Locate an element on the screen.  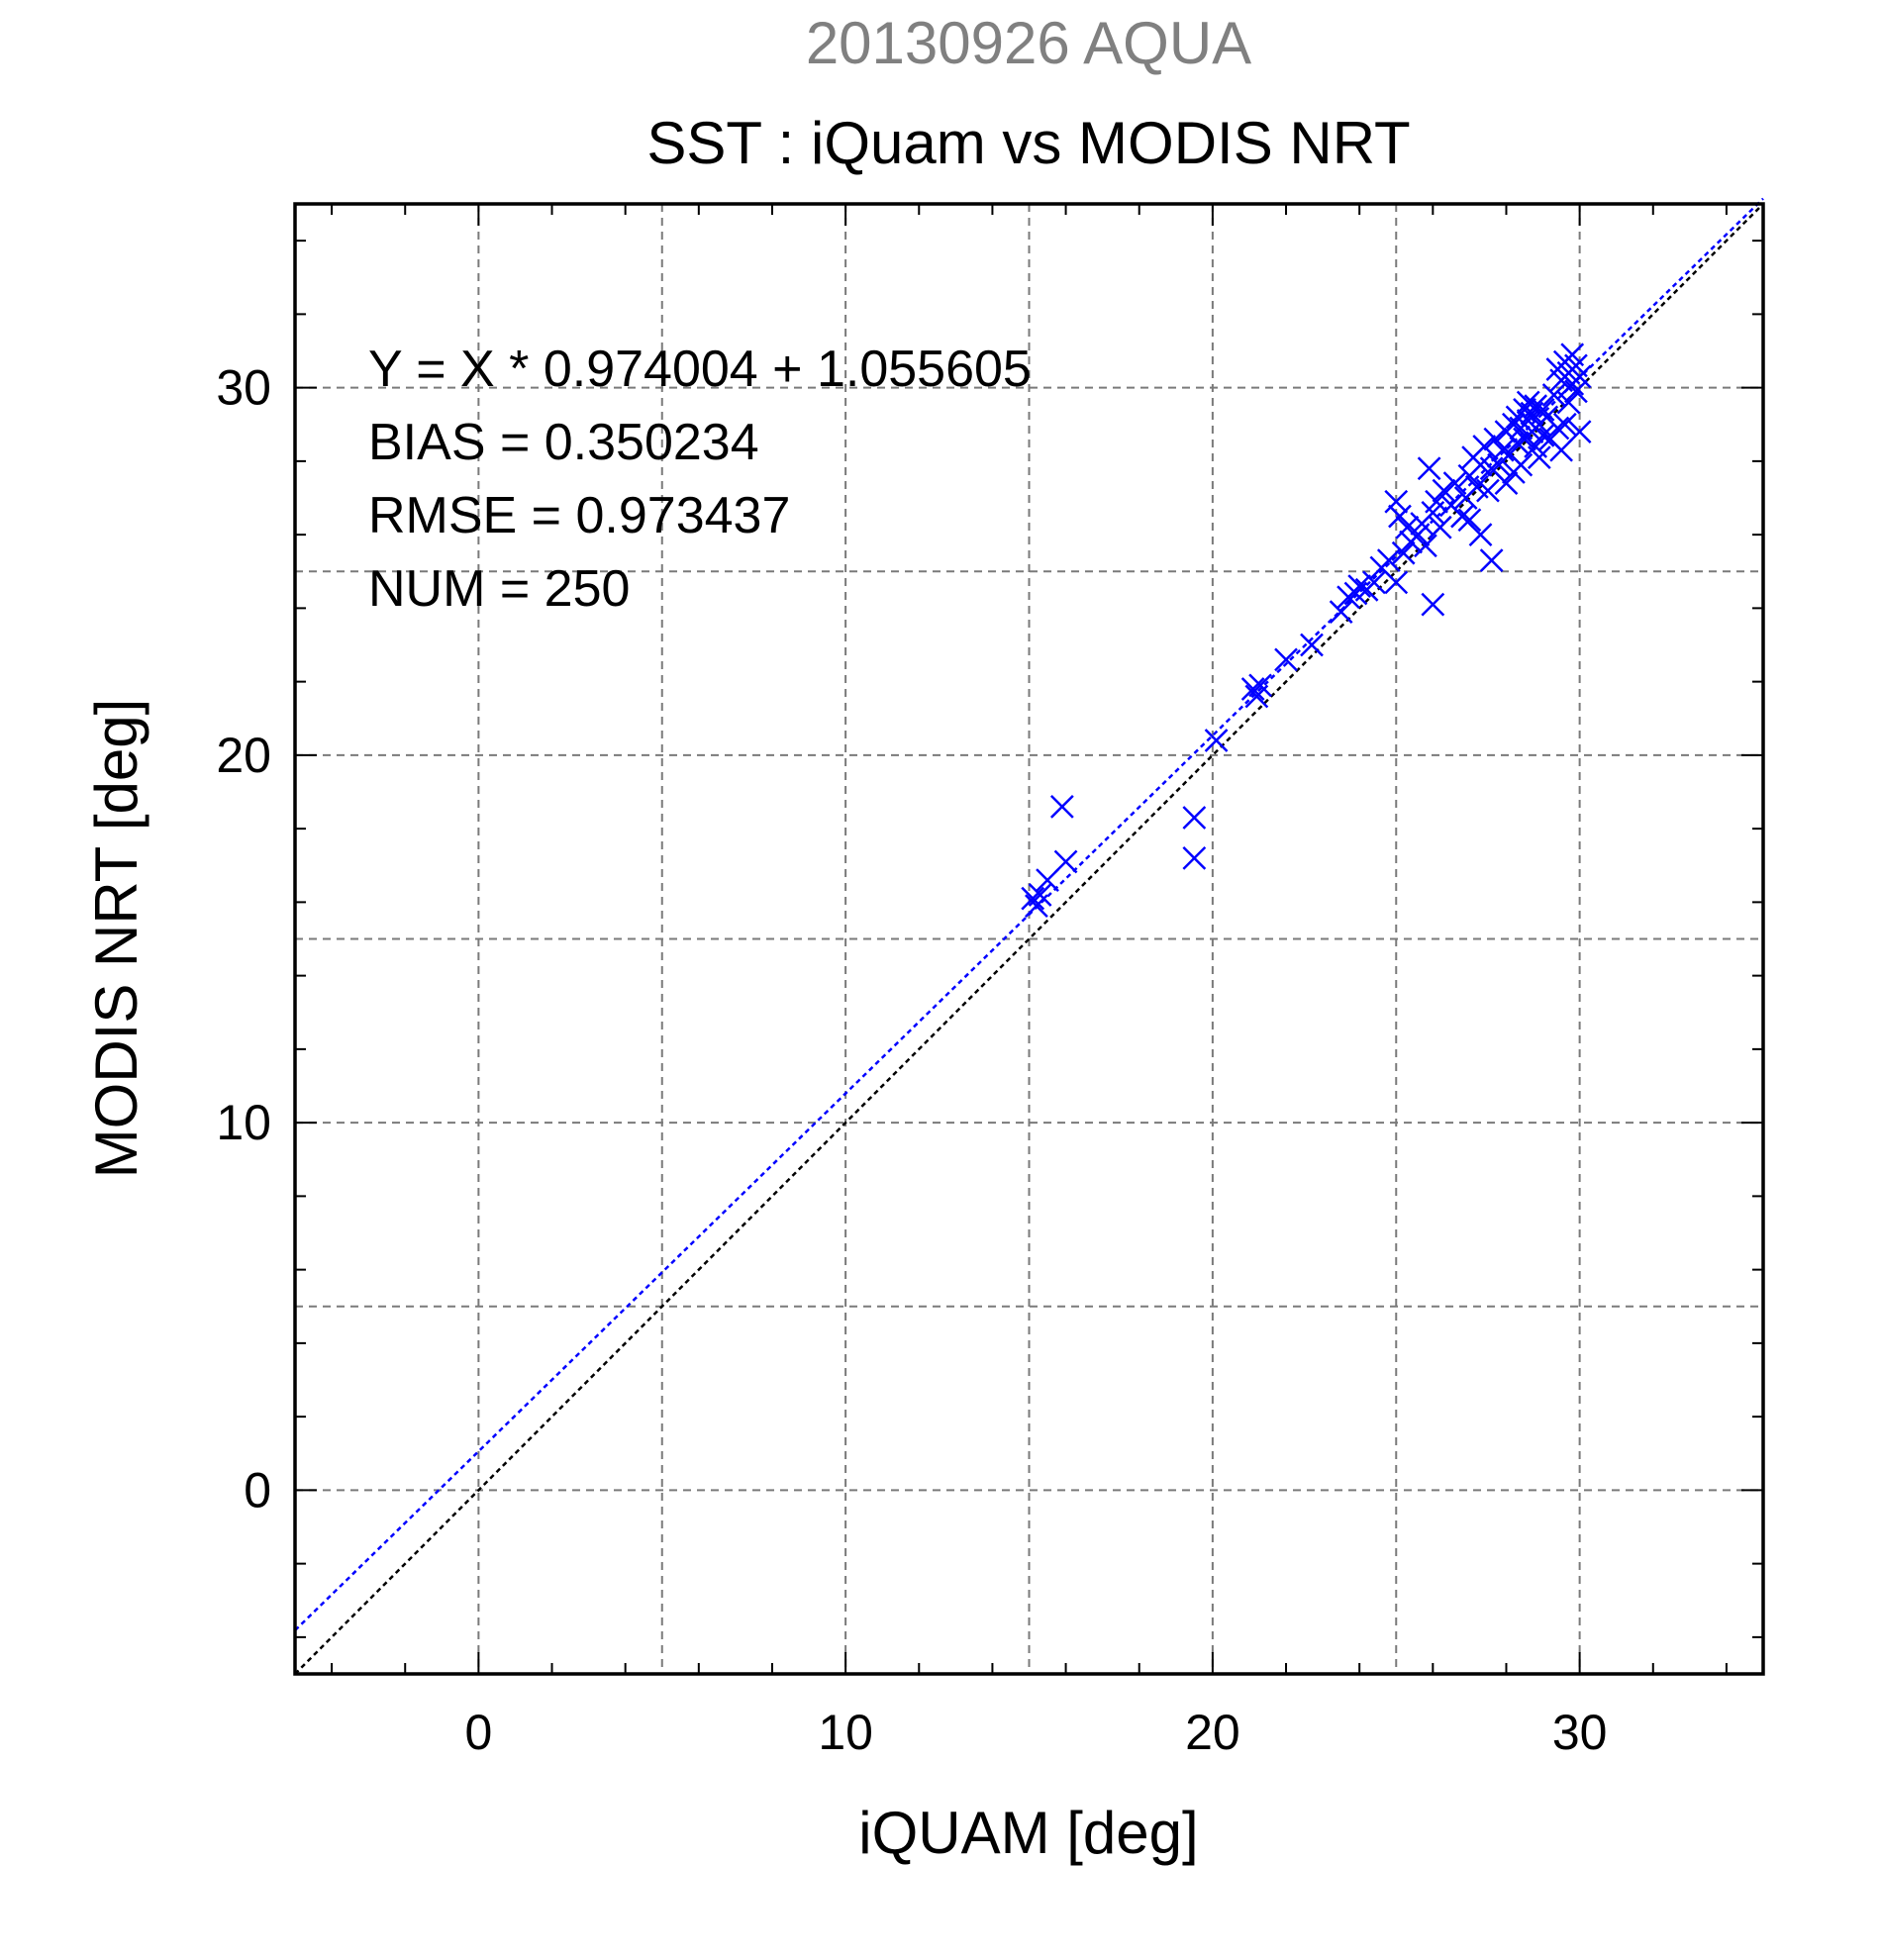
x-tick-label: 10 is located at coordinates (845, 1732).